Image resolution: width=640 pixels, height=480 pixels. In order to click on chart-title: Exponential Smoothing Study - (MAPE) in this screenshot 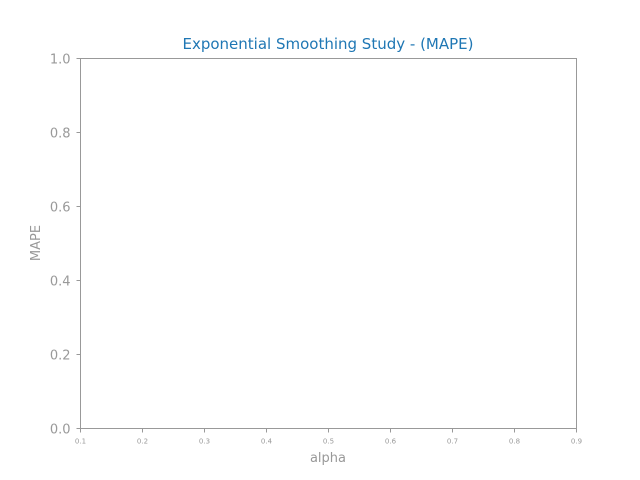, I will do `click(328, 44)`.